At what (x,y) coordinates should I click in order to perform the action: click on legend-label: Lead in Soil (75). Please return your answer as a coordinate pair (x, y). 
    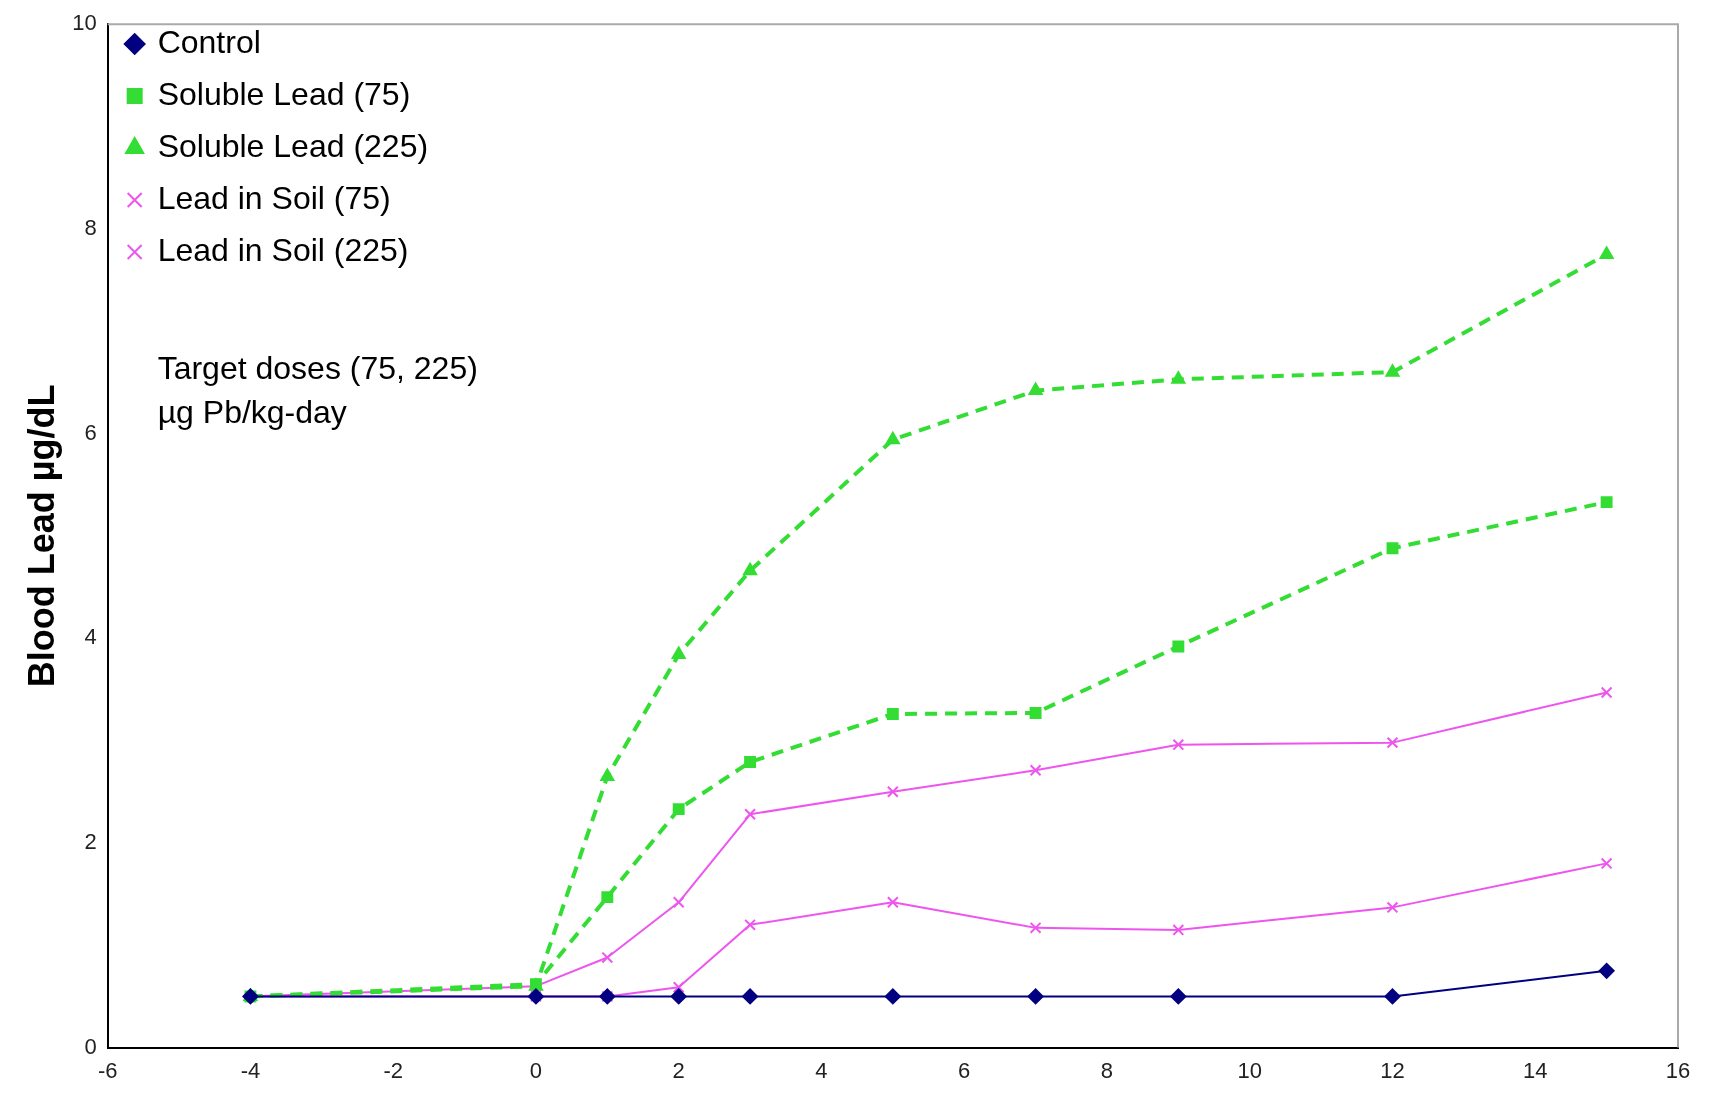
    Looking at the image, I should click on (274, 197).